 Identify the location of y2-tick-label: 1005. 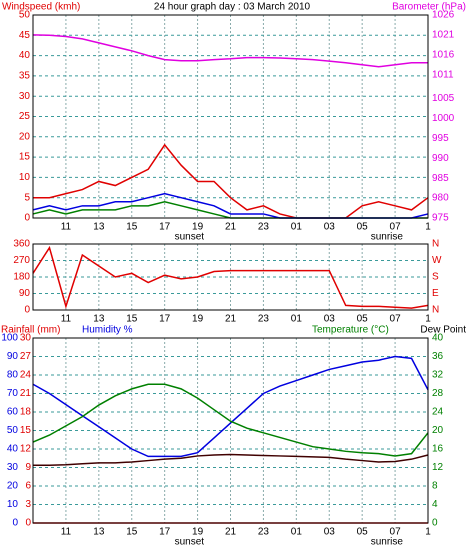
(443, 98).